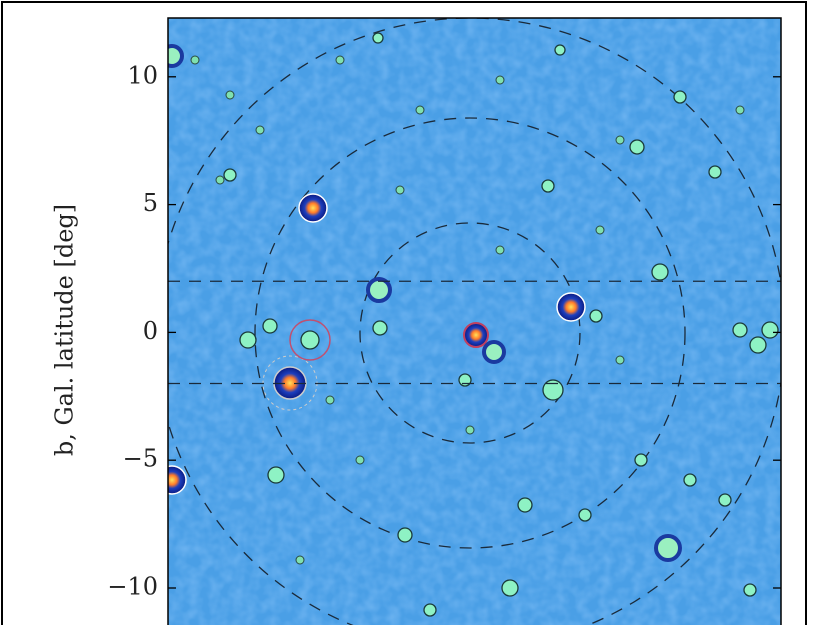 Image resolution: width=813 pixels, height=625 pixels. Describe the element at coordinates (140, 459) in the screenshot. I see `y-tick-label: −5` at that location.